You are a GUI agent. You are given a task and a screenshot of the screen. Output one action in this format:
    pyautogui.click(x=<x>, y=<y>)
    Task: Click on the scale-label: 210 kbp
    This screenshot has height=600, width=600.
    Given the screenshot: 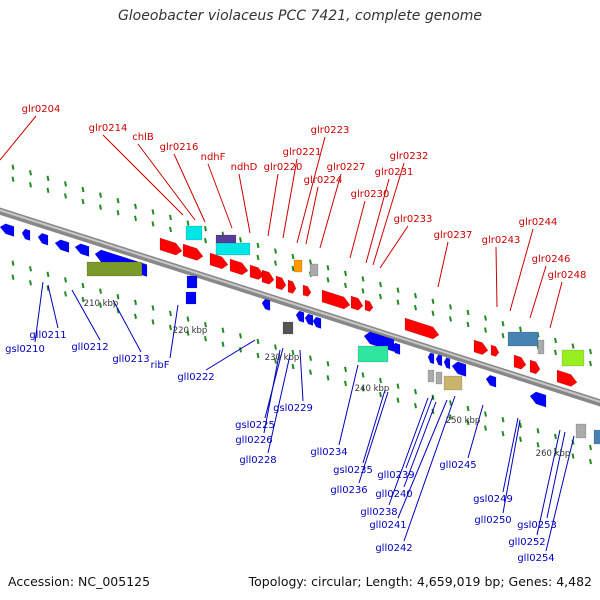 What is the action you would take?
    pyautogui.click(x=101, y=304)
    